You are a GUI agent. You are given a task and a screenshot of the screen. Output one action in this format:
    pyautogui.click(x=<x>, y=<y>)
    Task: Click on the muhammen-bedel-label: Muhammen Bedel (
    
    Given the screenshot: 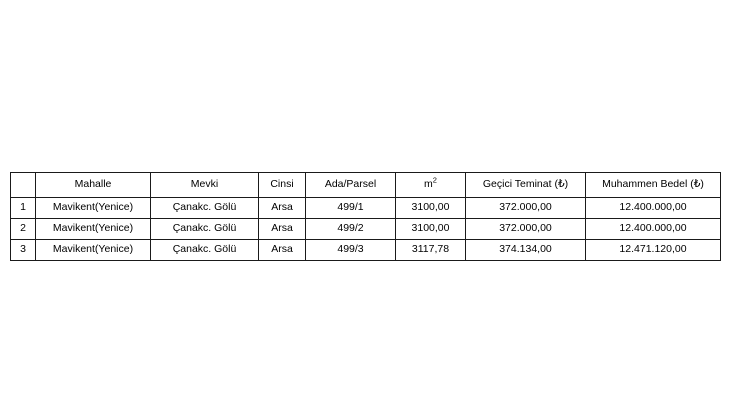 What is the action you would take?
    pyautogui.click(x=648, y=183)
    